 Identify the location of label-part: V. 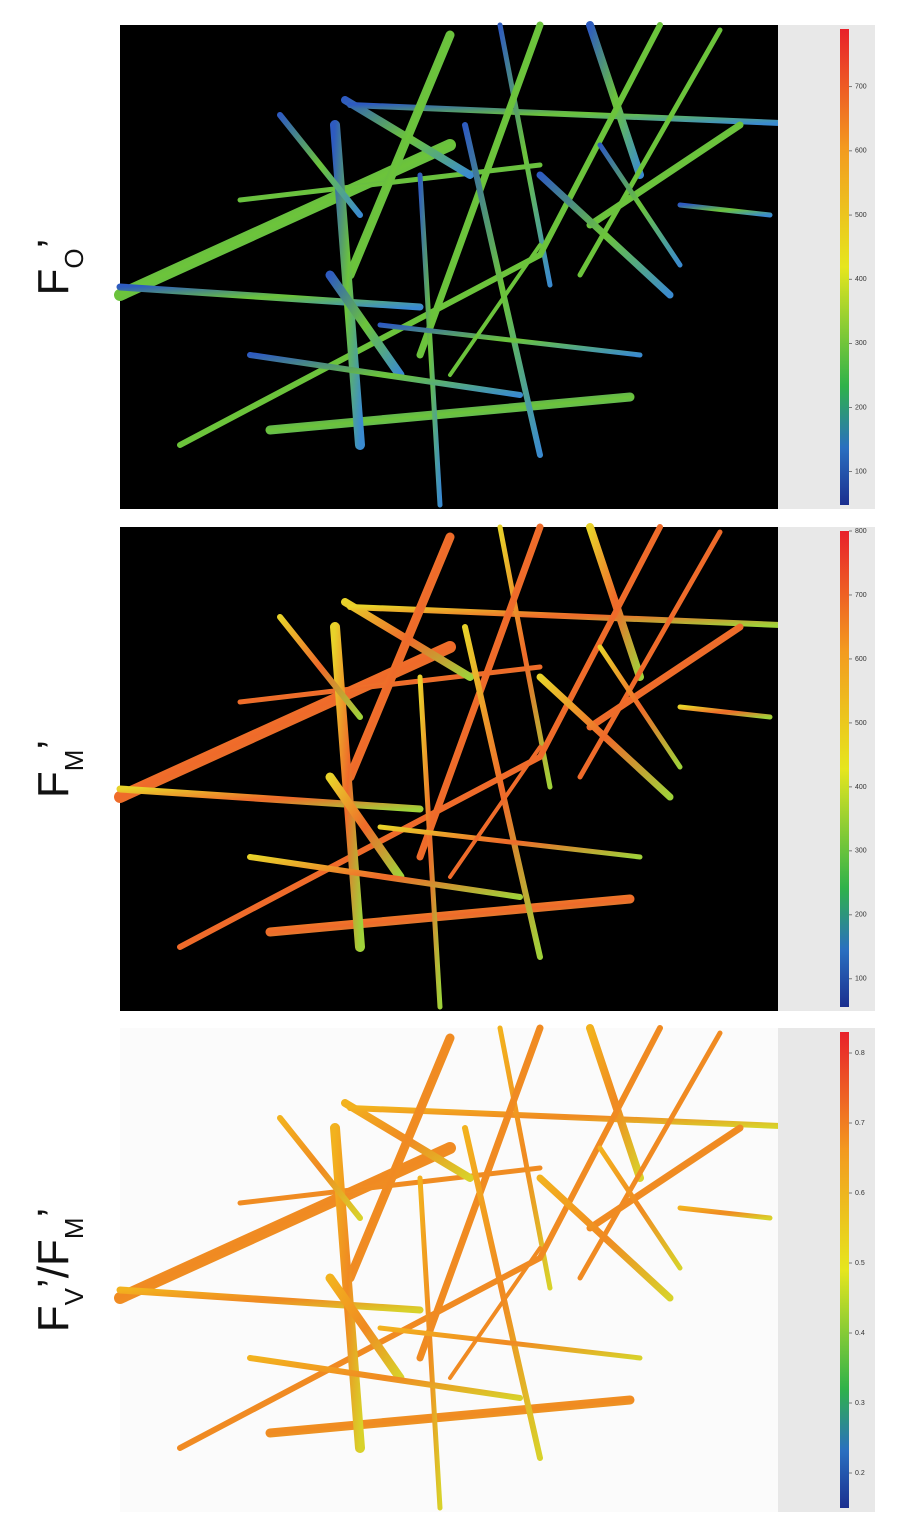
(74, 1296).